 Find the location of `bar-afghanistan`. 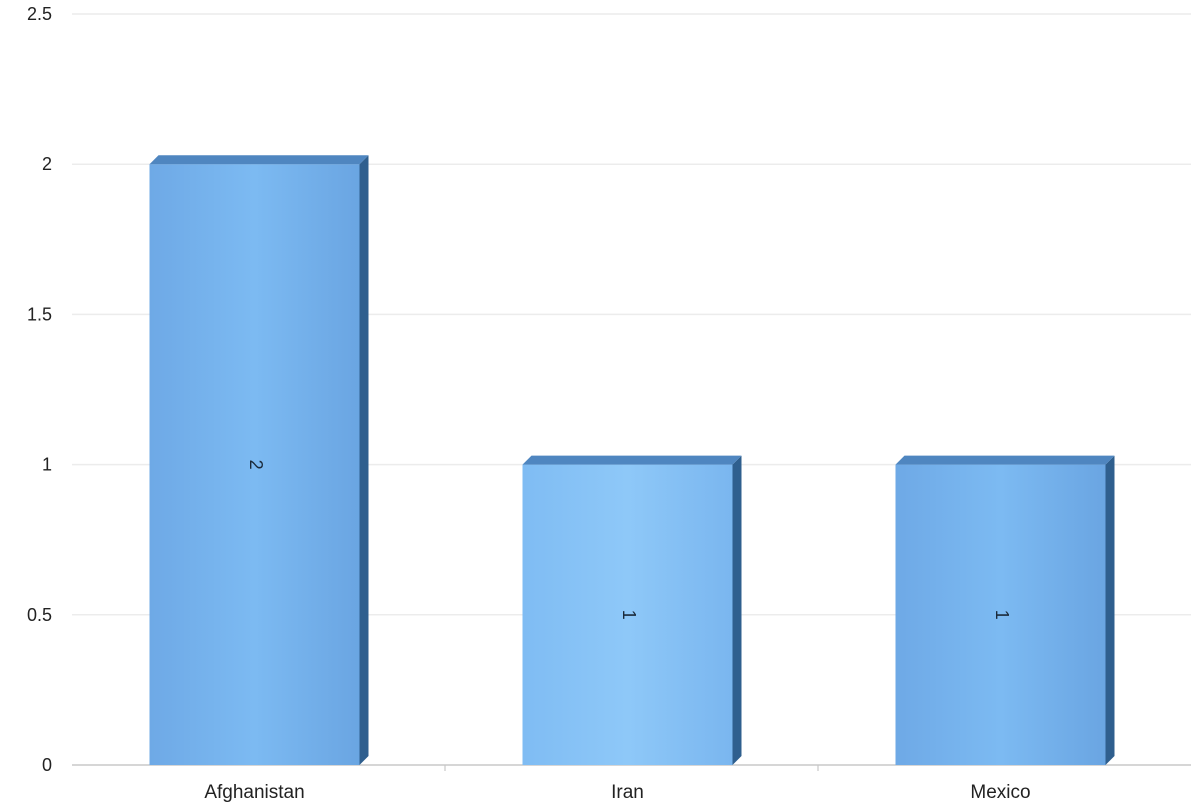

bar-afghanistan is located at coordinates (254, 464).